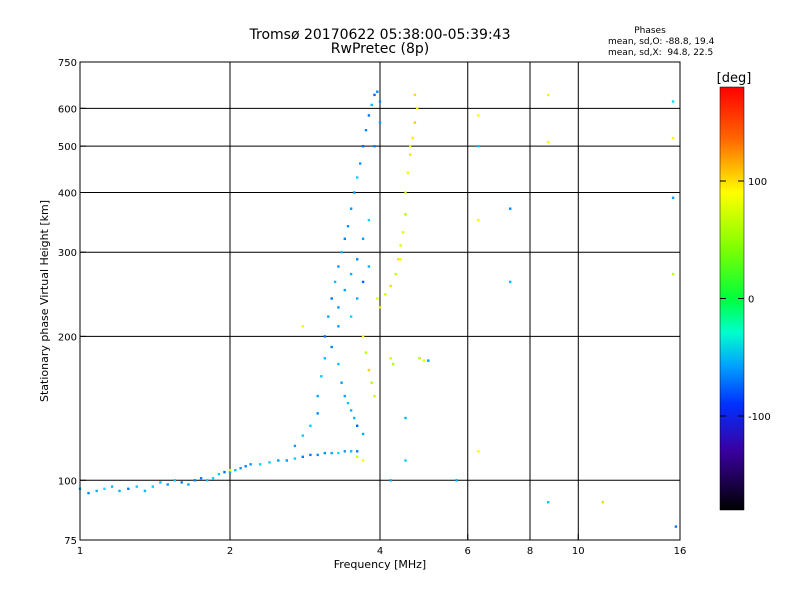  I want to click on phases-x-stats: mean, sd,X: 94.8, 22.5, so click(660, 53).